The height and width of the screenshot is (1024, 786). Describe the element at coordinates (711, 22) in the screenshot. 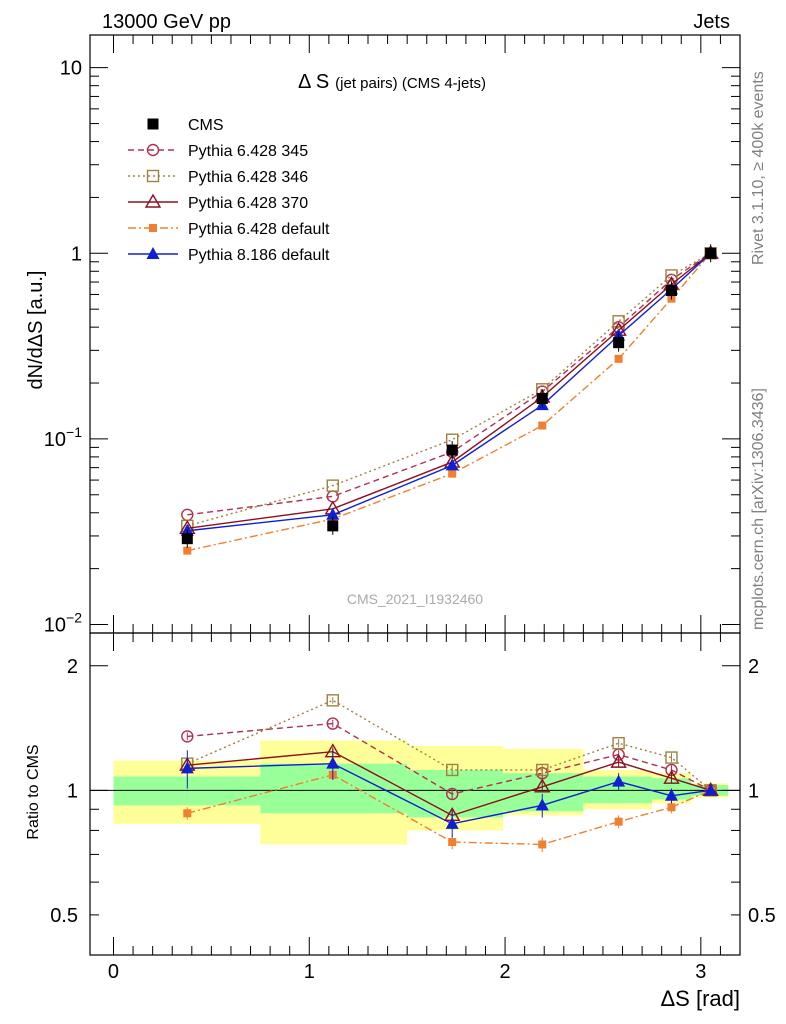

I see `header-right: Jets` at that location.